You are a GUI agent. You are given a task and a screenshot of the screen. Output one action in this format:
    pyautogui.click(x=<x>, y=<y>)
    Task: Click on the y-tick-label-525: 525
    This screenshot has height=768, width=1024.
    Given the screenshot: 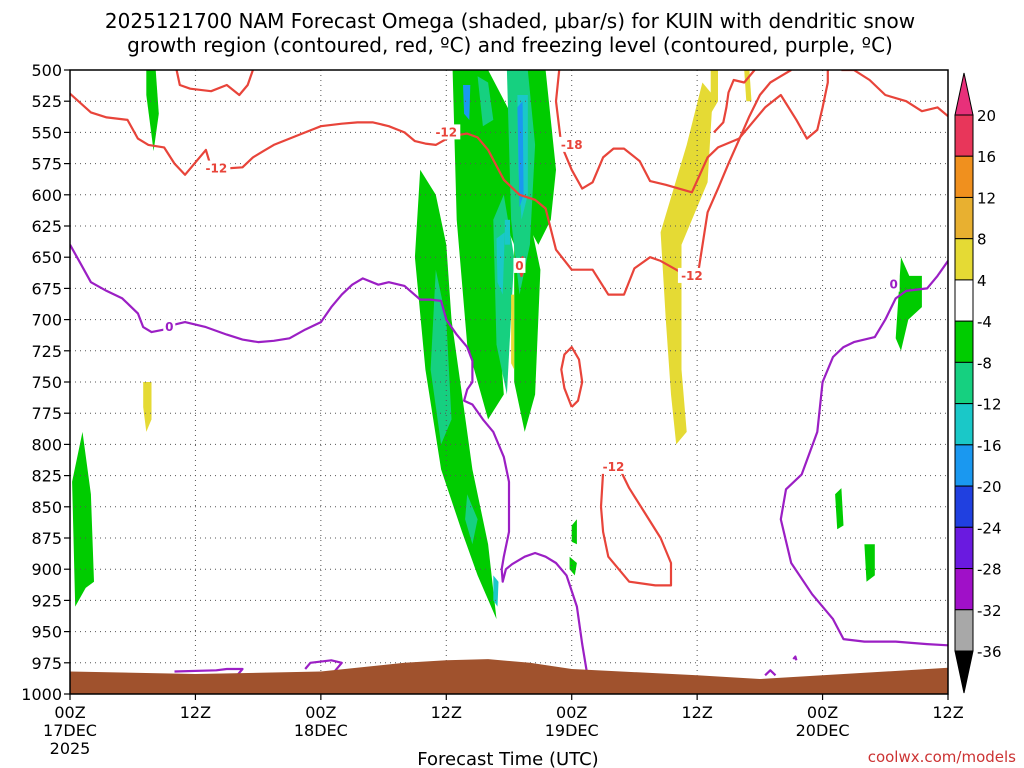 What is the action you would take?
    pyautogui.click(x=46, y=101)
    